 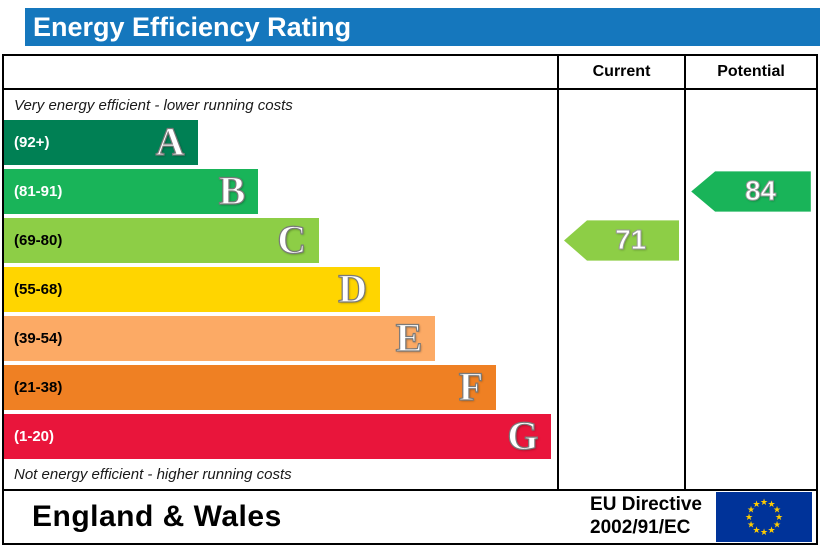 I want to click on current-column-header: Current, so click(x=620, y=72).